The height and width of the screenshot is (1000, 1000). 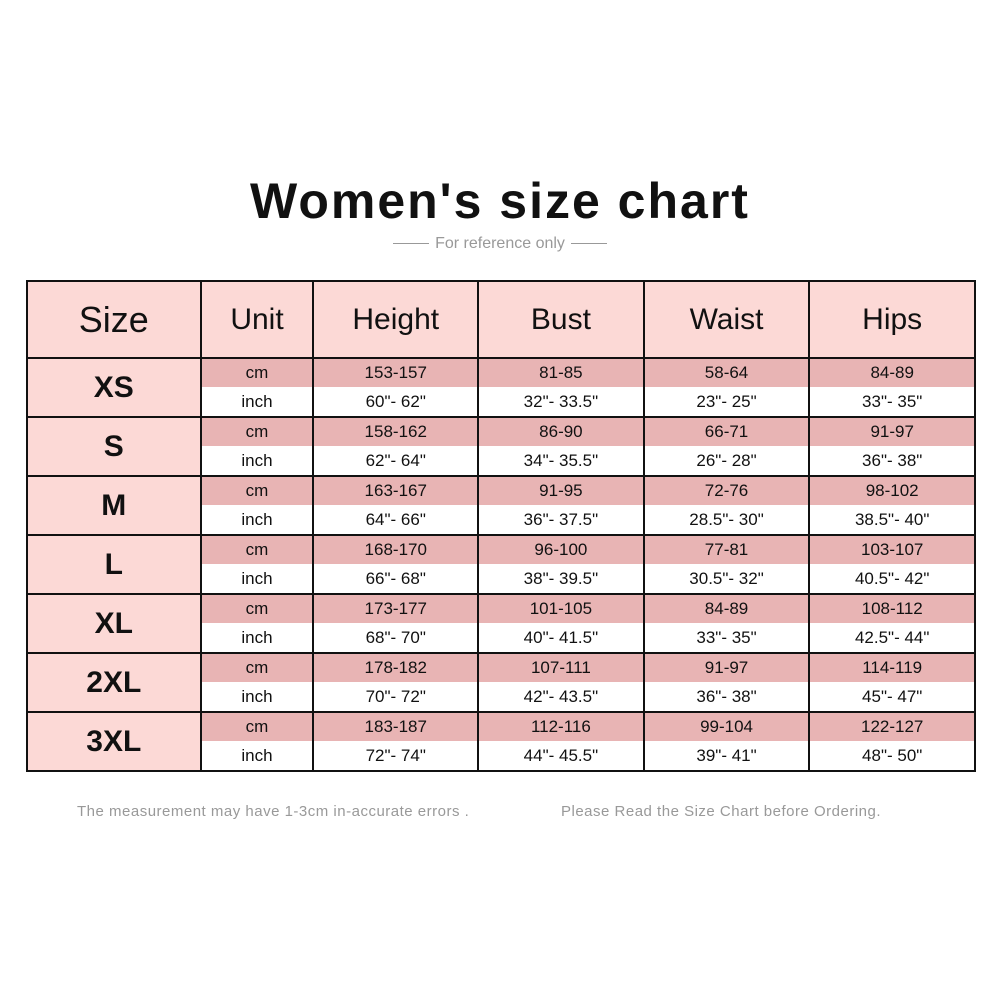 I want to click on height-cell: 64"- 66", so click(x=396, y=520).